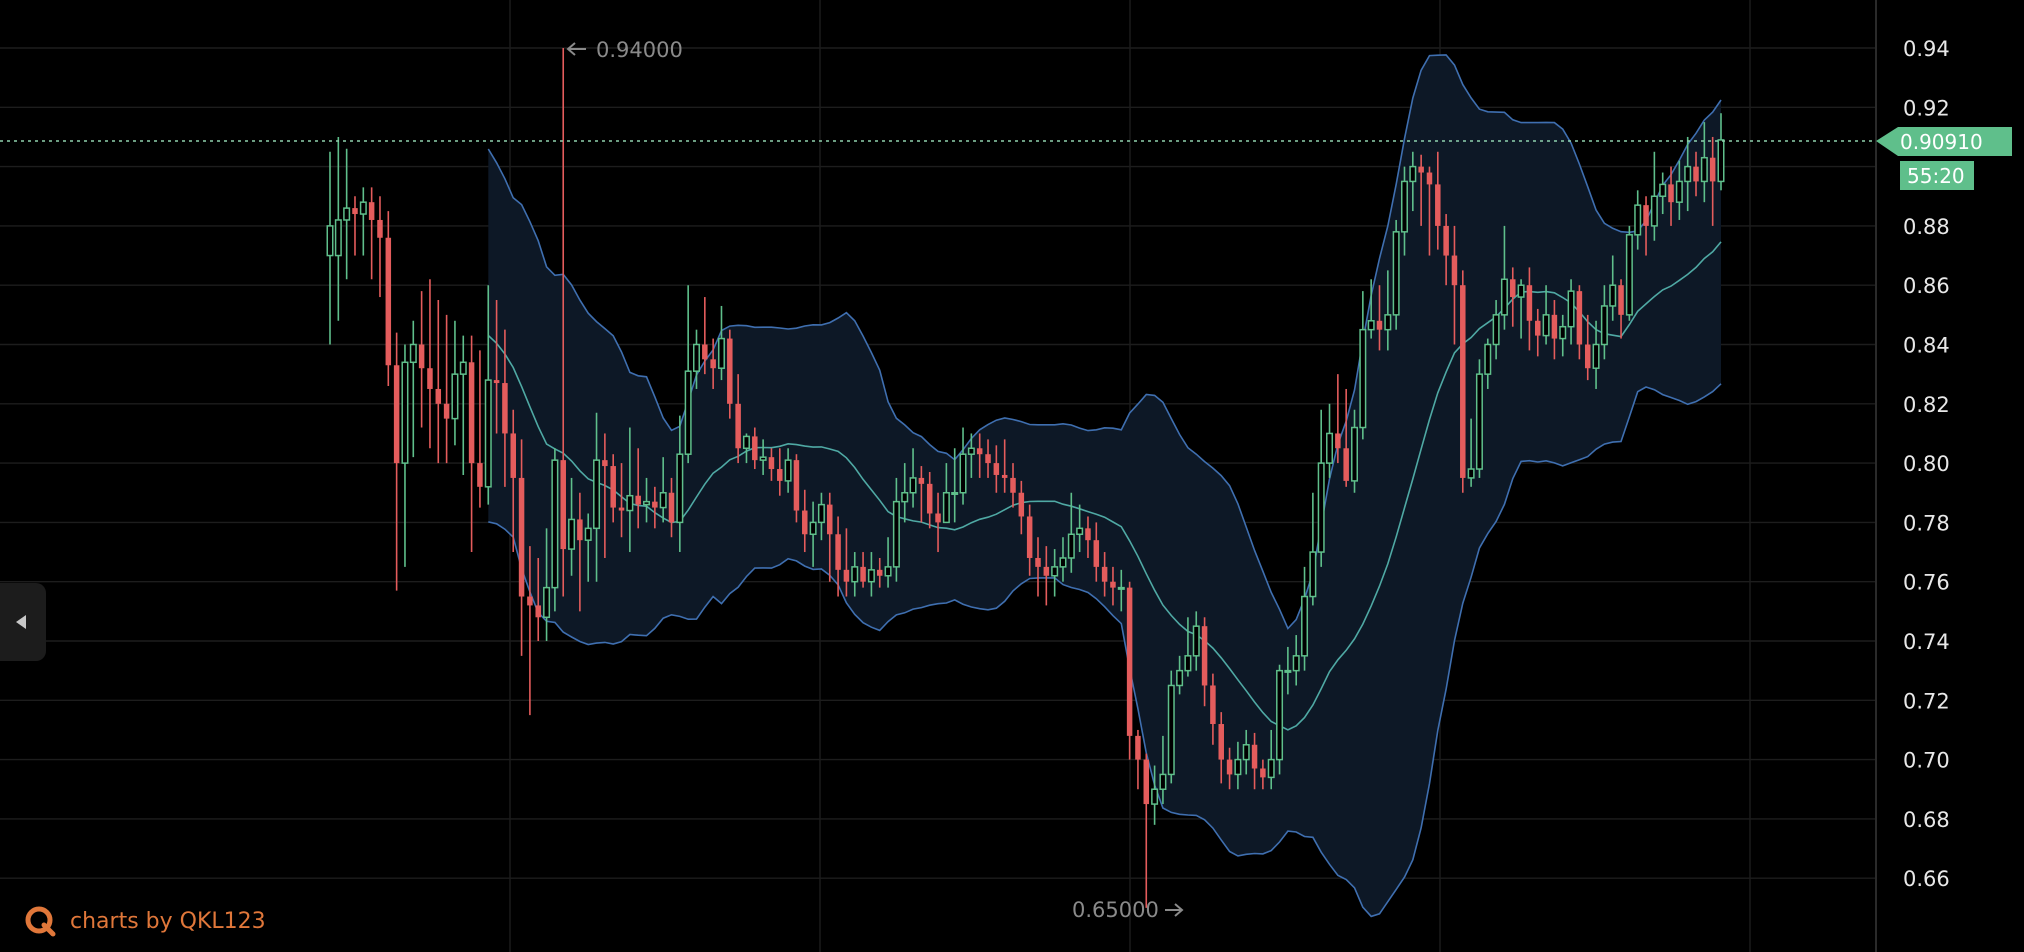 The image size is (2024, 952). I want to click on high-value: 0.94000, so click(639, 50).